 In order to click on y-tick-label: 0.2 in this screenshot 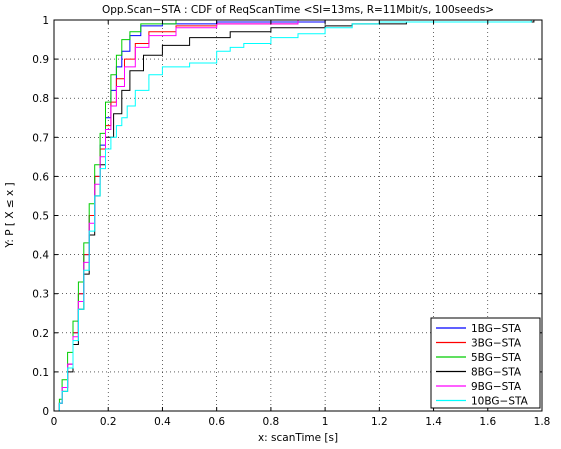, I will do `click(40, 334)`.